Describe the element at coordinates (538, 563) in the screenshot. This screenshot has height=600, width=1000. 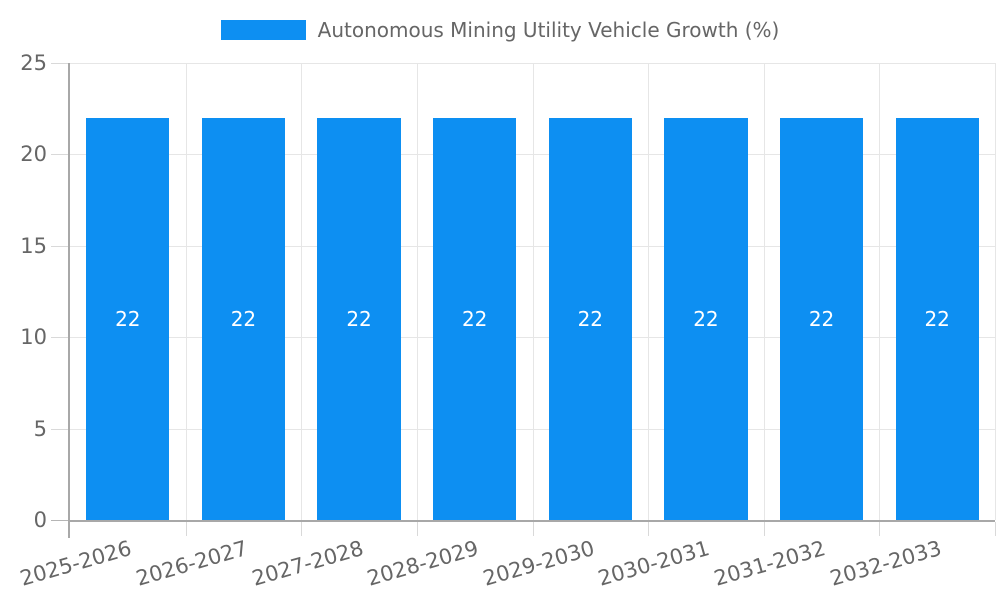
I see `x-tick-label: 2029-2030` at that location.